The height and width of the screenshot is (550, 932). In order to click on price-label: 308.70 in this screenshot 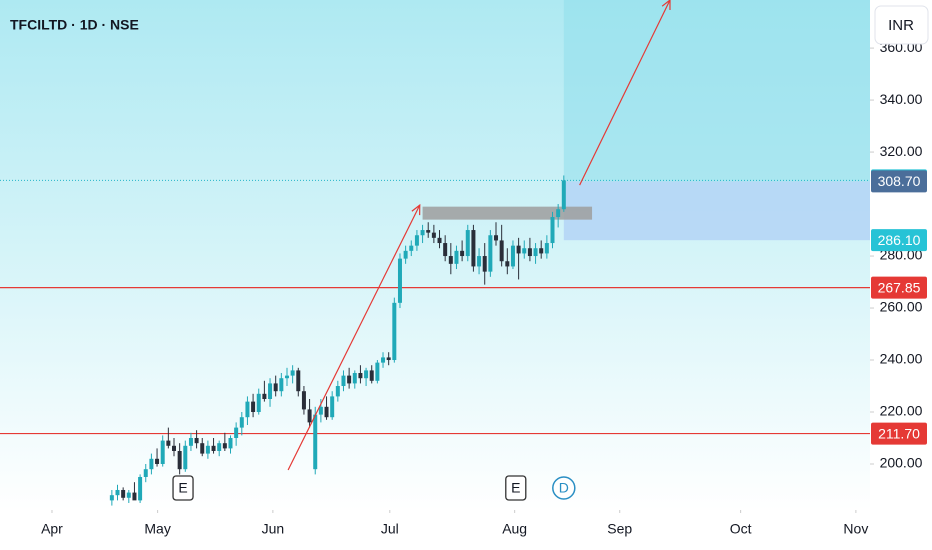, I will do `click(899, 181)`.